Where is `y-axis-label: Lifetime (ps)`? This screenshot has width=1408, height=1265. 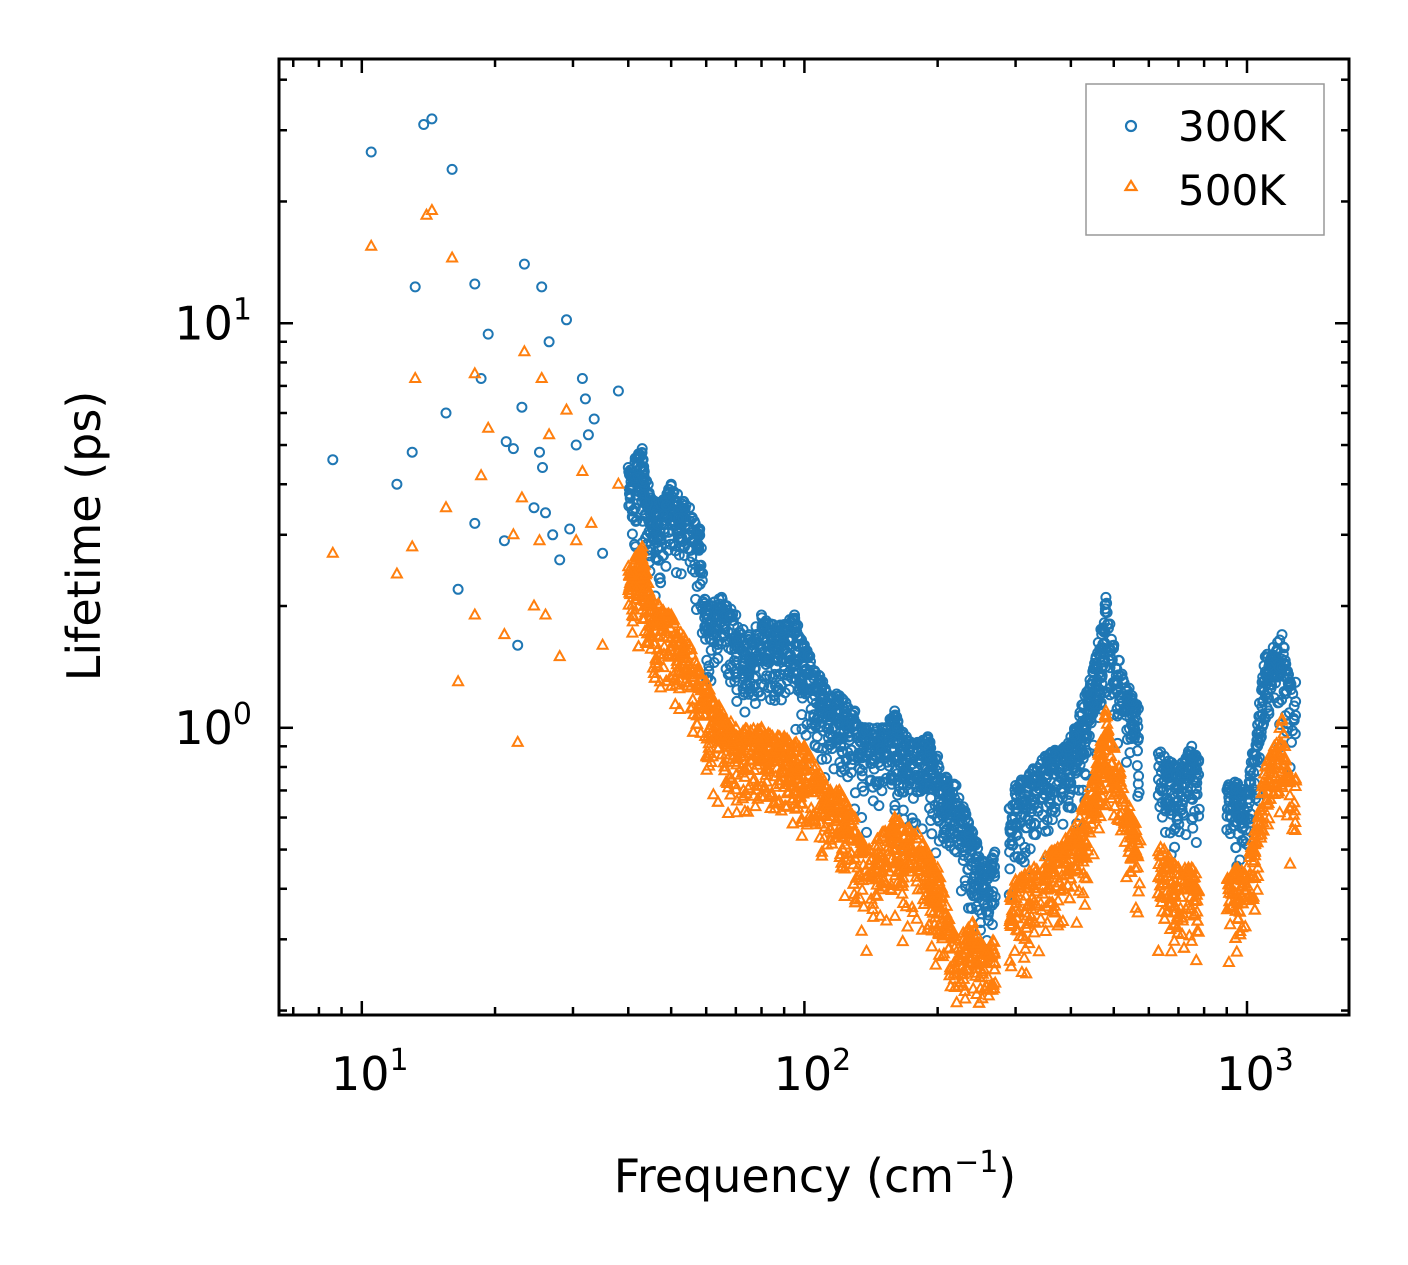 y-axis-label: Lifetime (ps) is located at coordinates (84, 536).